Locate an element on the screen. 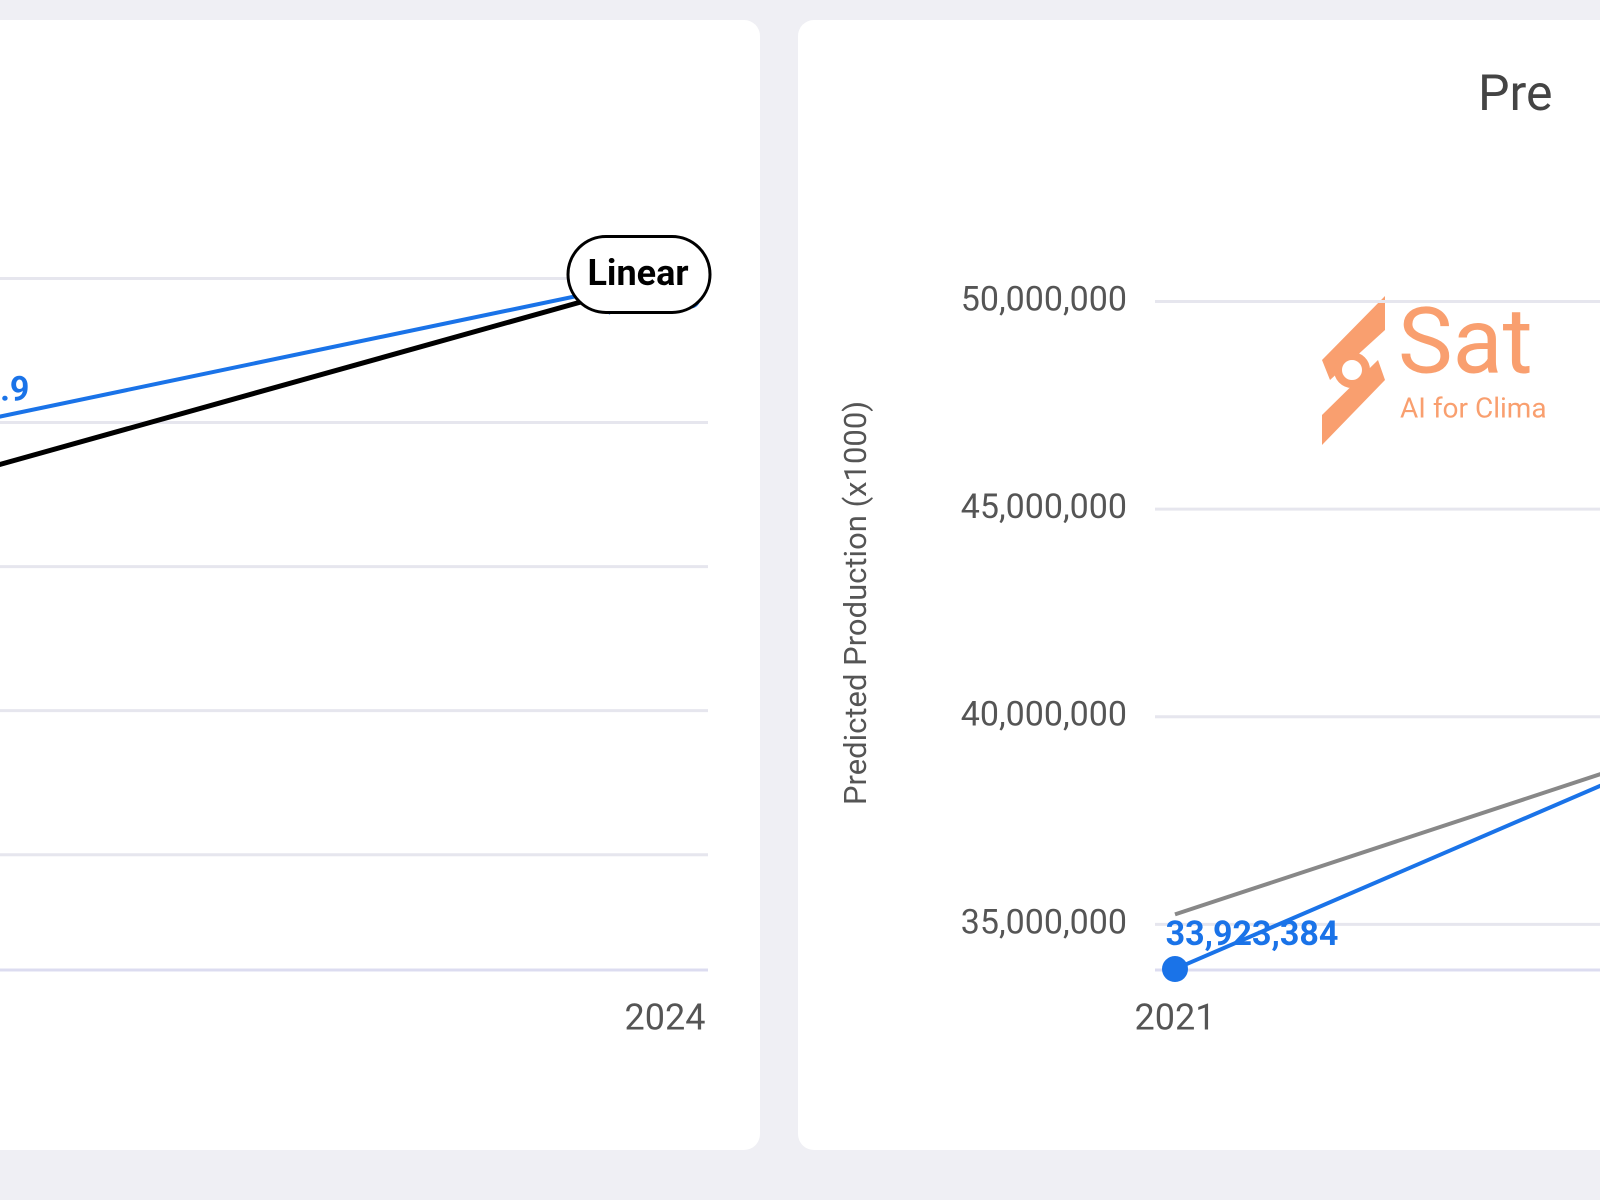 The width and height of the screenshot is (1600, 1200). series-tag-label: Linear is located at coordinates (637, 273).